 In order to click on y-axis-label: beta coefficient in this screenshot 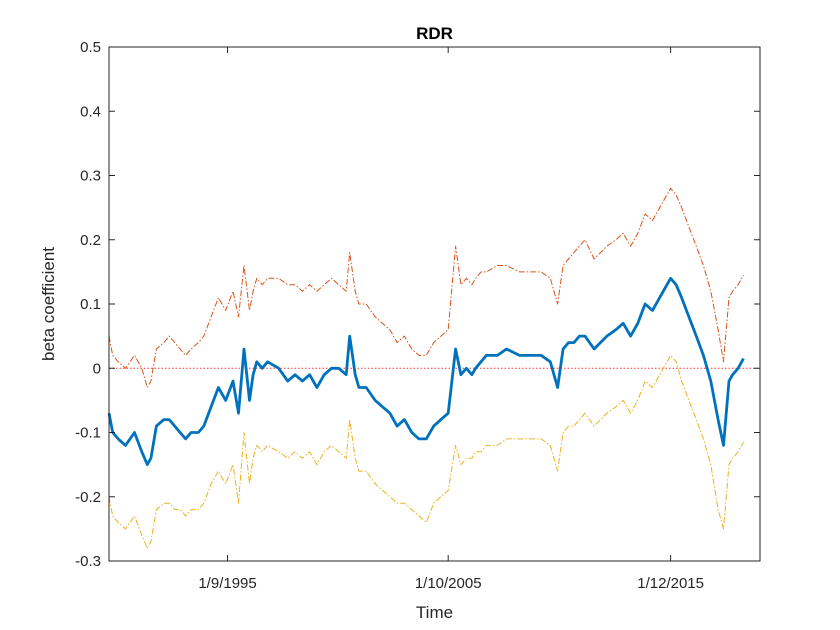, I will do `click(48, 304)`.